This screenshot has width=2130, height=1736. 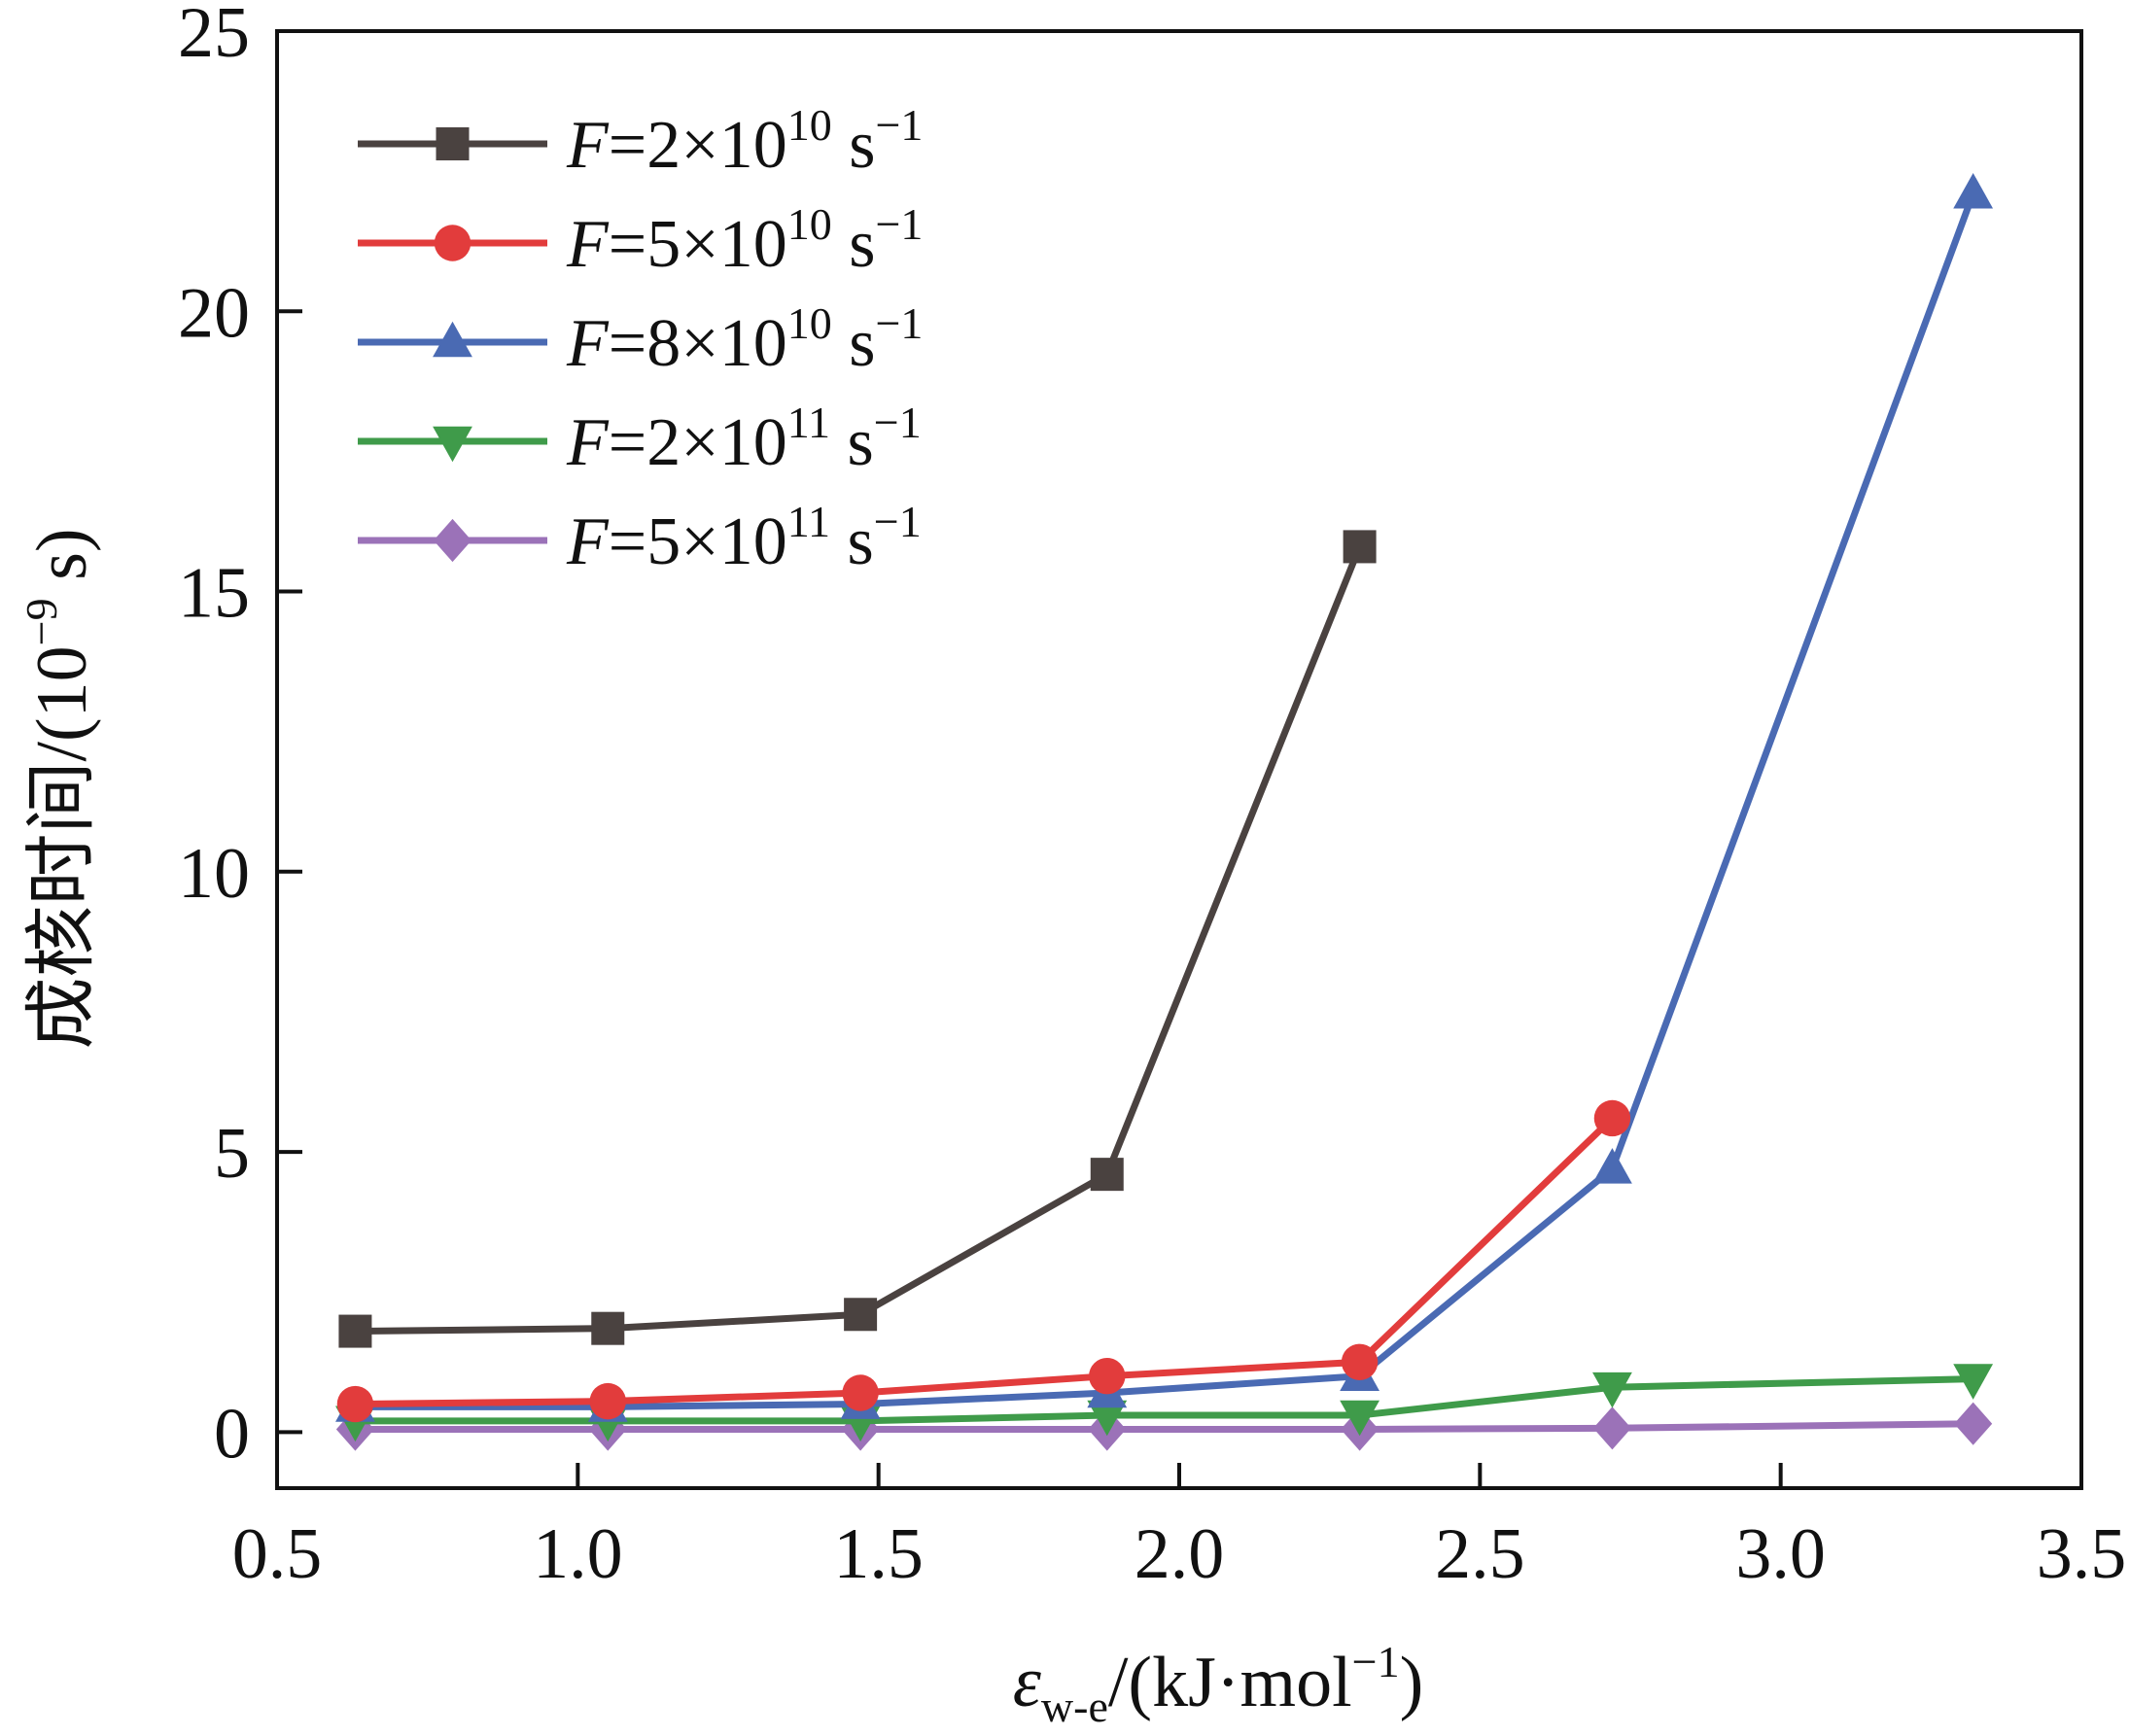 I want to click on x-tick-label: 1.5, so click(x=878, y=1554).